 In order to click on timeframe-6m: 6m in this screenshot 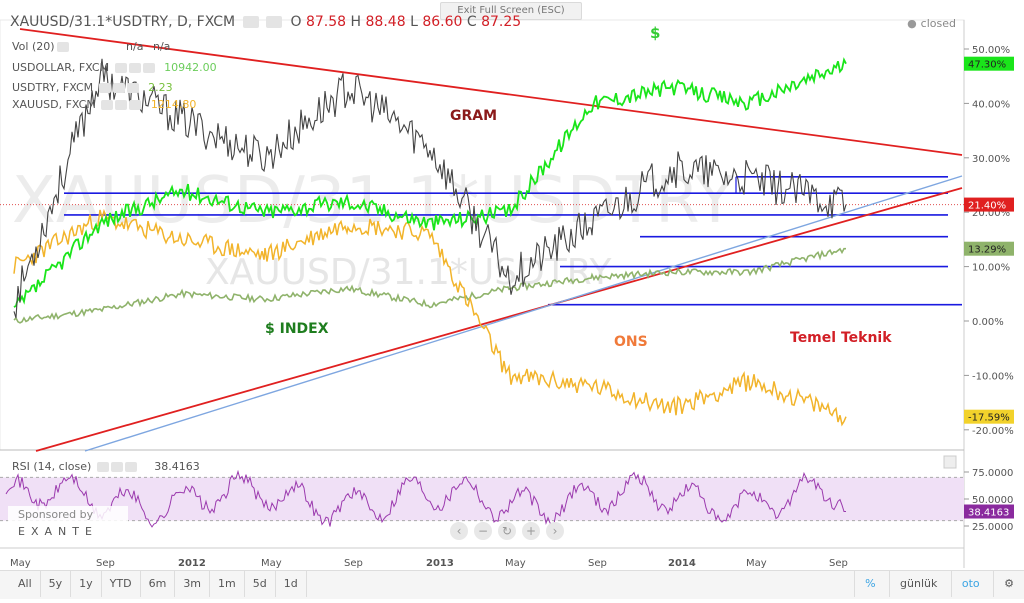, I will do `click(158, 584)`.